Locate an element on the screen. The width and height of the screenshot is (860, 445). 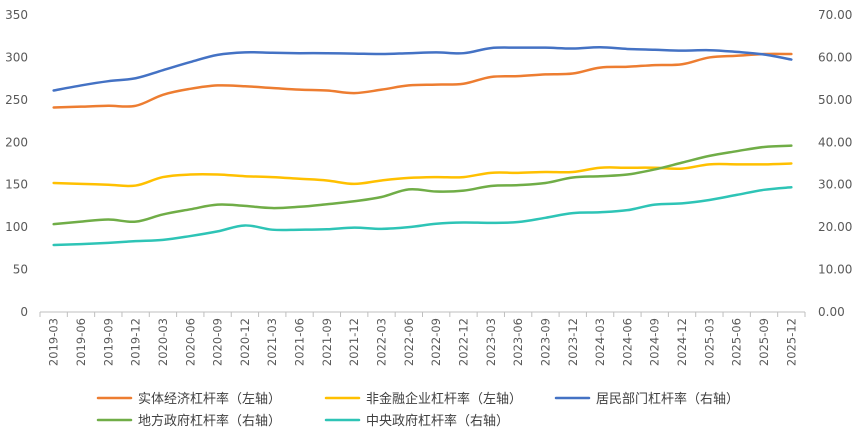
x-tick-label: 2023-12 is located at coordinates (573, 342).